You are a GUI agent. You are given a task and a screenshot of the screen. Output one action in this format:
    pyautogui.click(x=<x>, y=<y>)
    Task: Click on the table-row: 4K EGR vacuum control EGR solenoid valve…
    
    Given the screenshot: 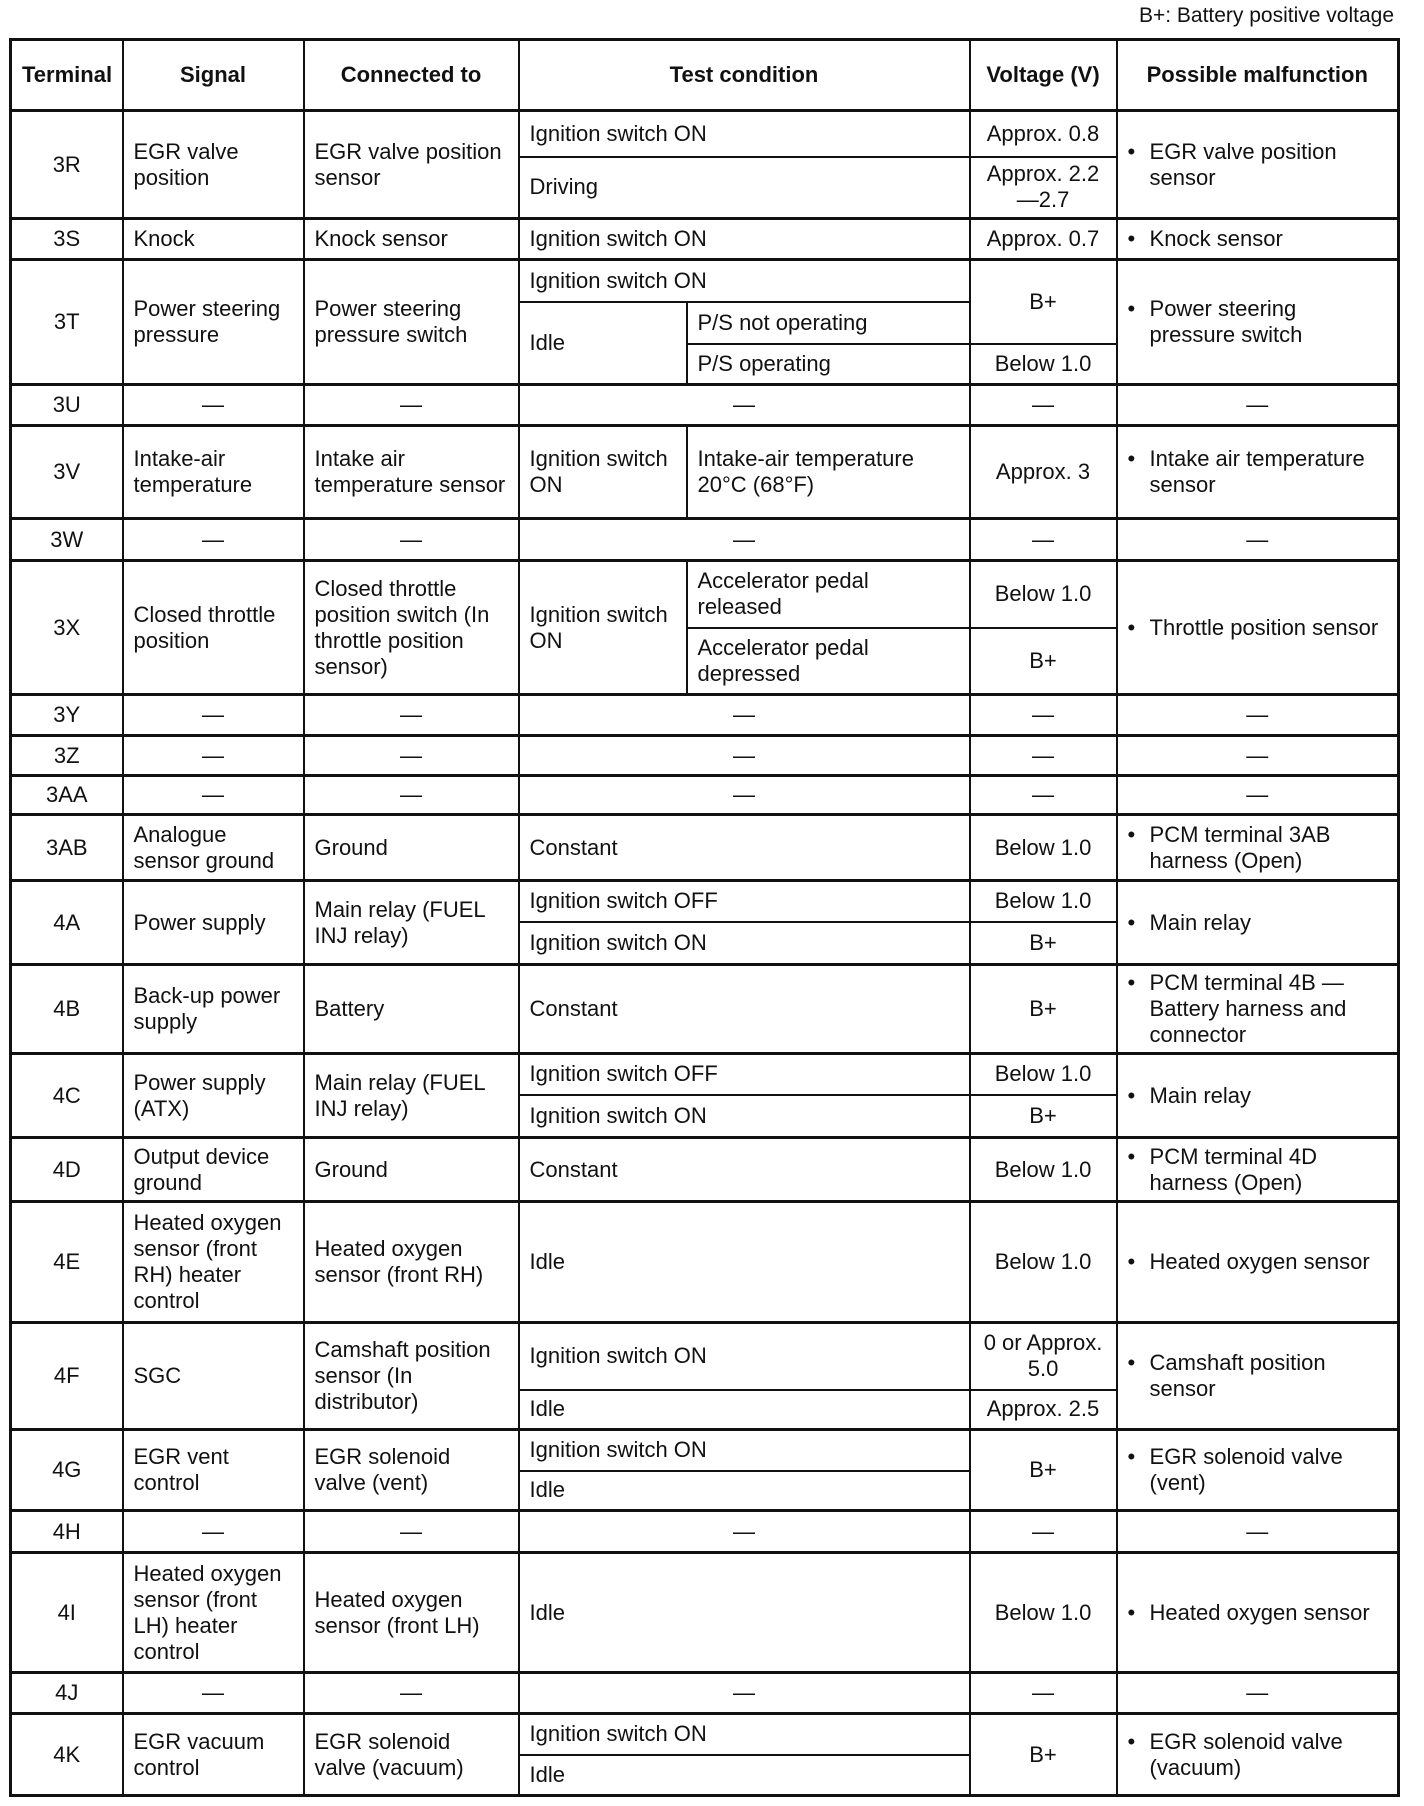 What is the action you would take?
    pyautogui.click(x=704, y=1754)
    